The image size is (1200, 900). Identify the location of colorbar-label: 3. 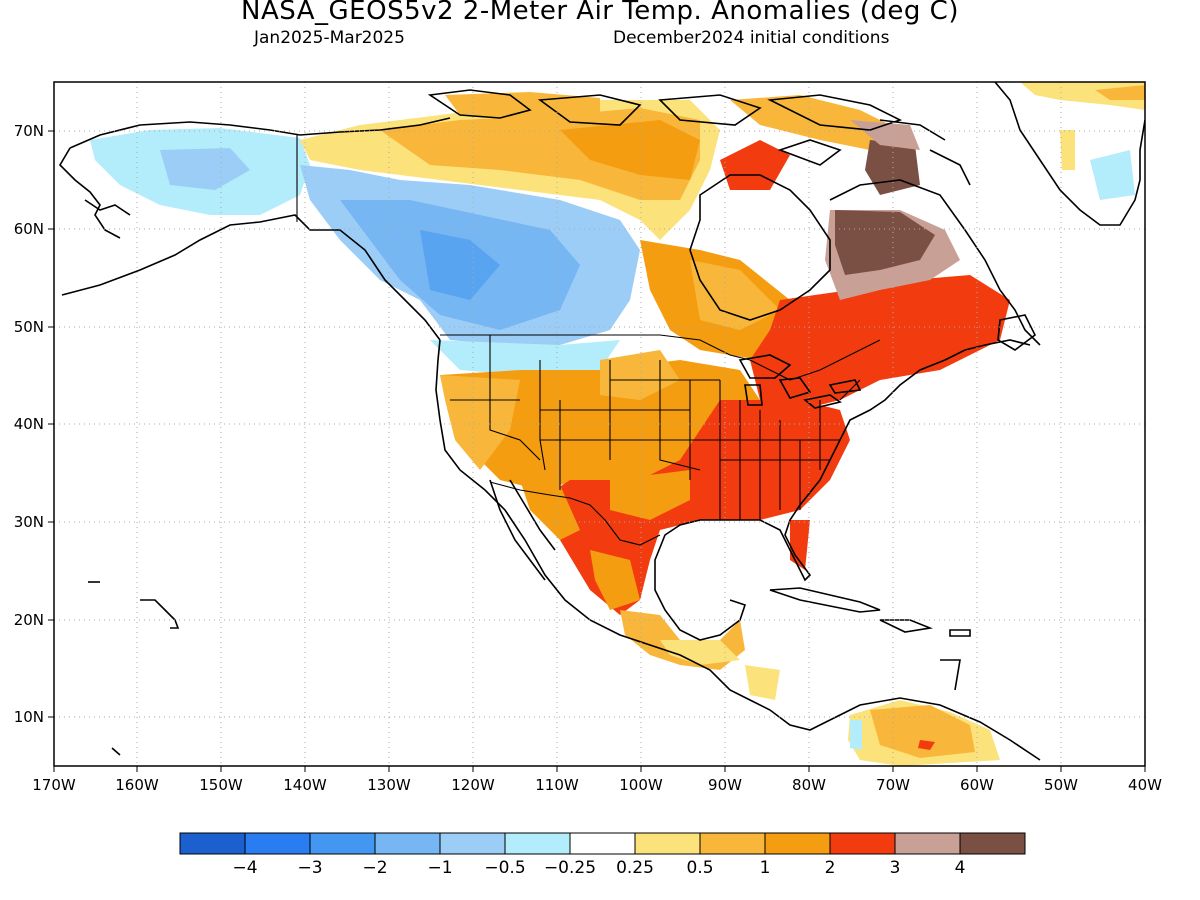
(895, 868).